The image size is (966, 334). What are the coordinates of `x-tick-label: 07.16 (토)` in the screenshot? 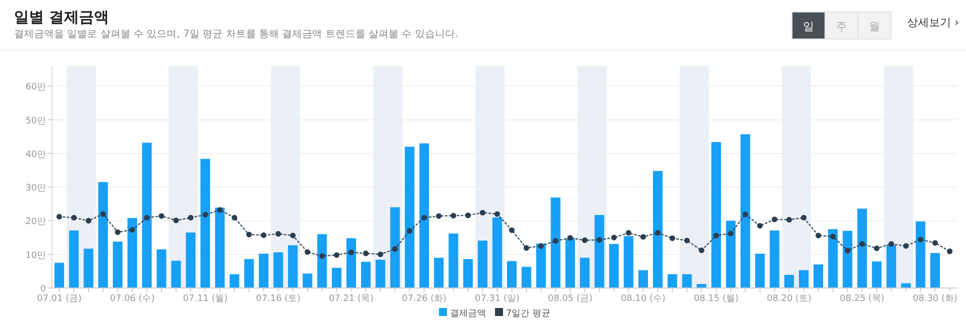 It's located at (278, 299).